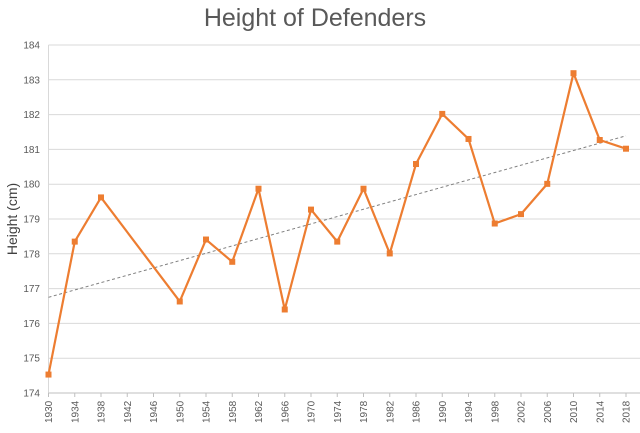  I want to click on x-tick-label: 2018, so click(627, 411).